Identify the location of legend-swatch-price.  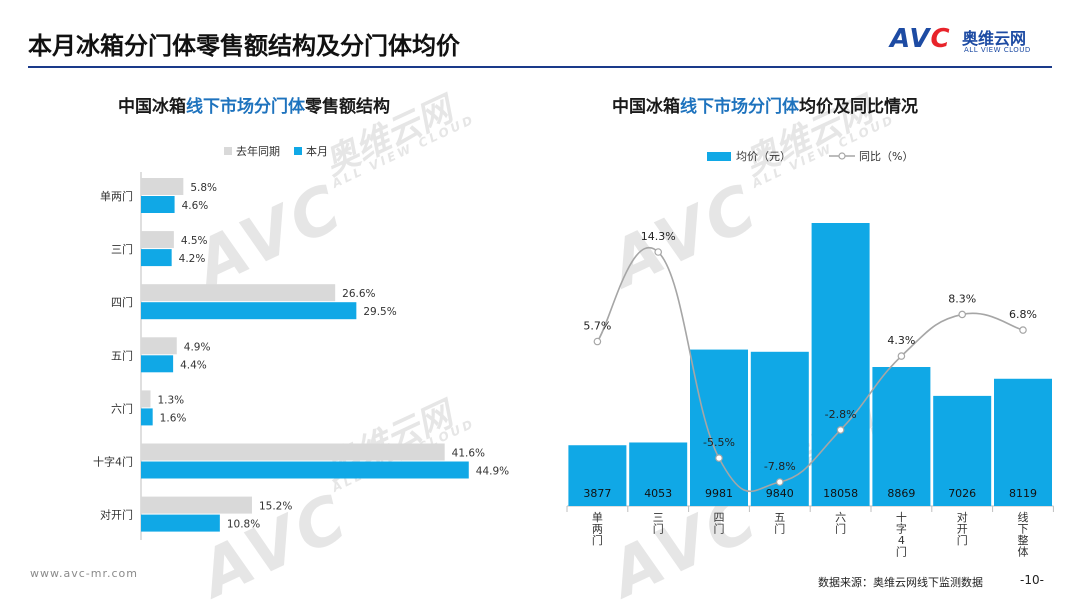
(719, 156).